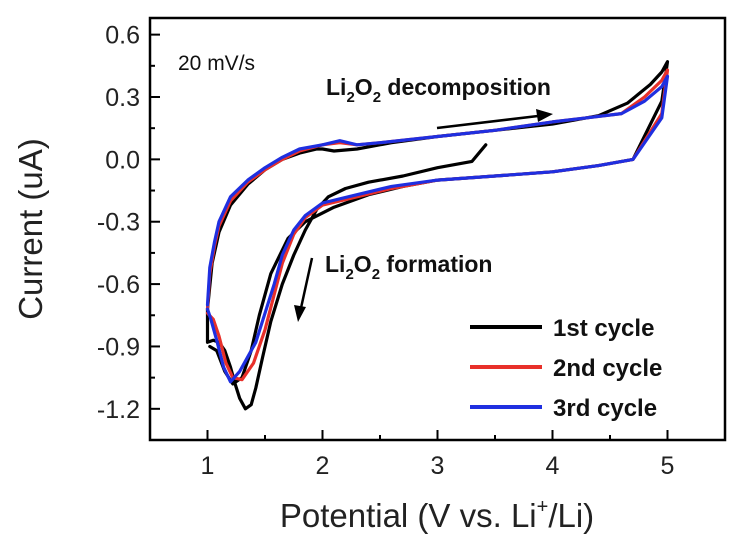 This screenshot has height=550, width=754. I want to click on formation-annotation: Li2O2 formation, so click(408, 267).